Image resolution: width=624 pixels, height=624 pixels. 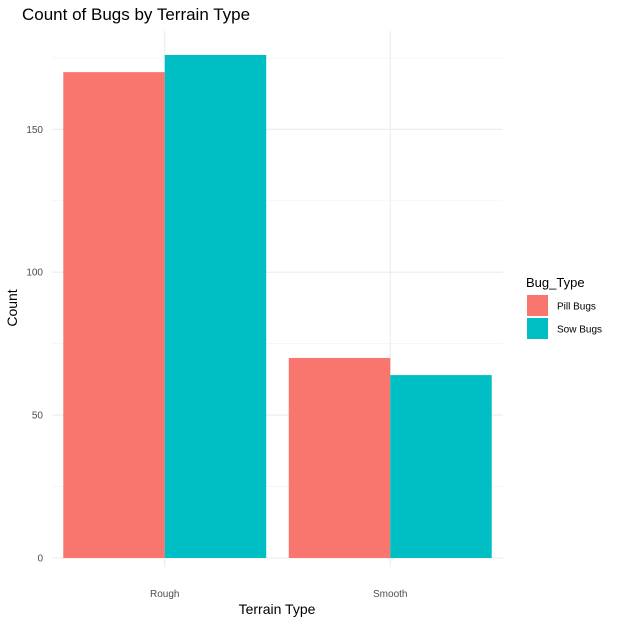 I want to click on y-tick-label: 0, so click(x=40, y=559).